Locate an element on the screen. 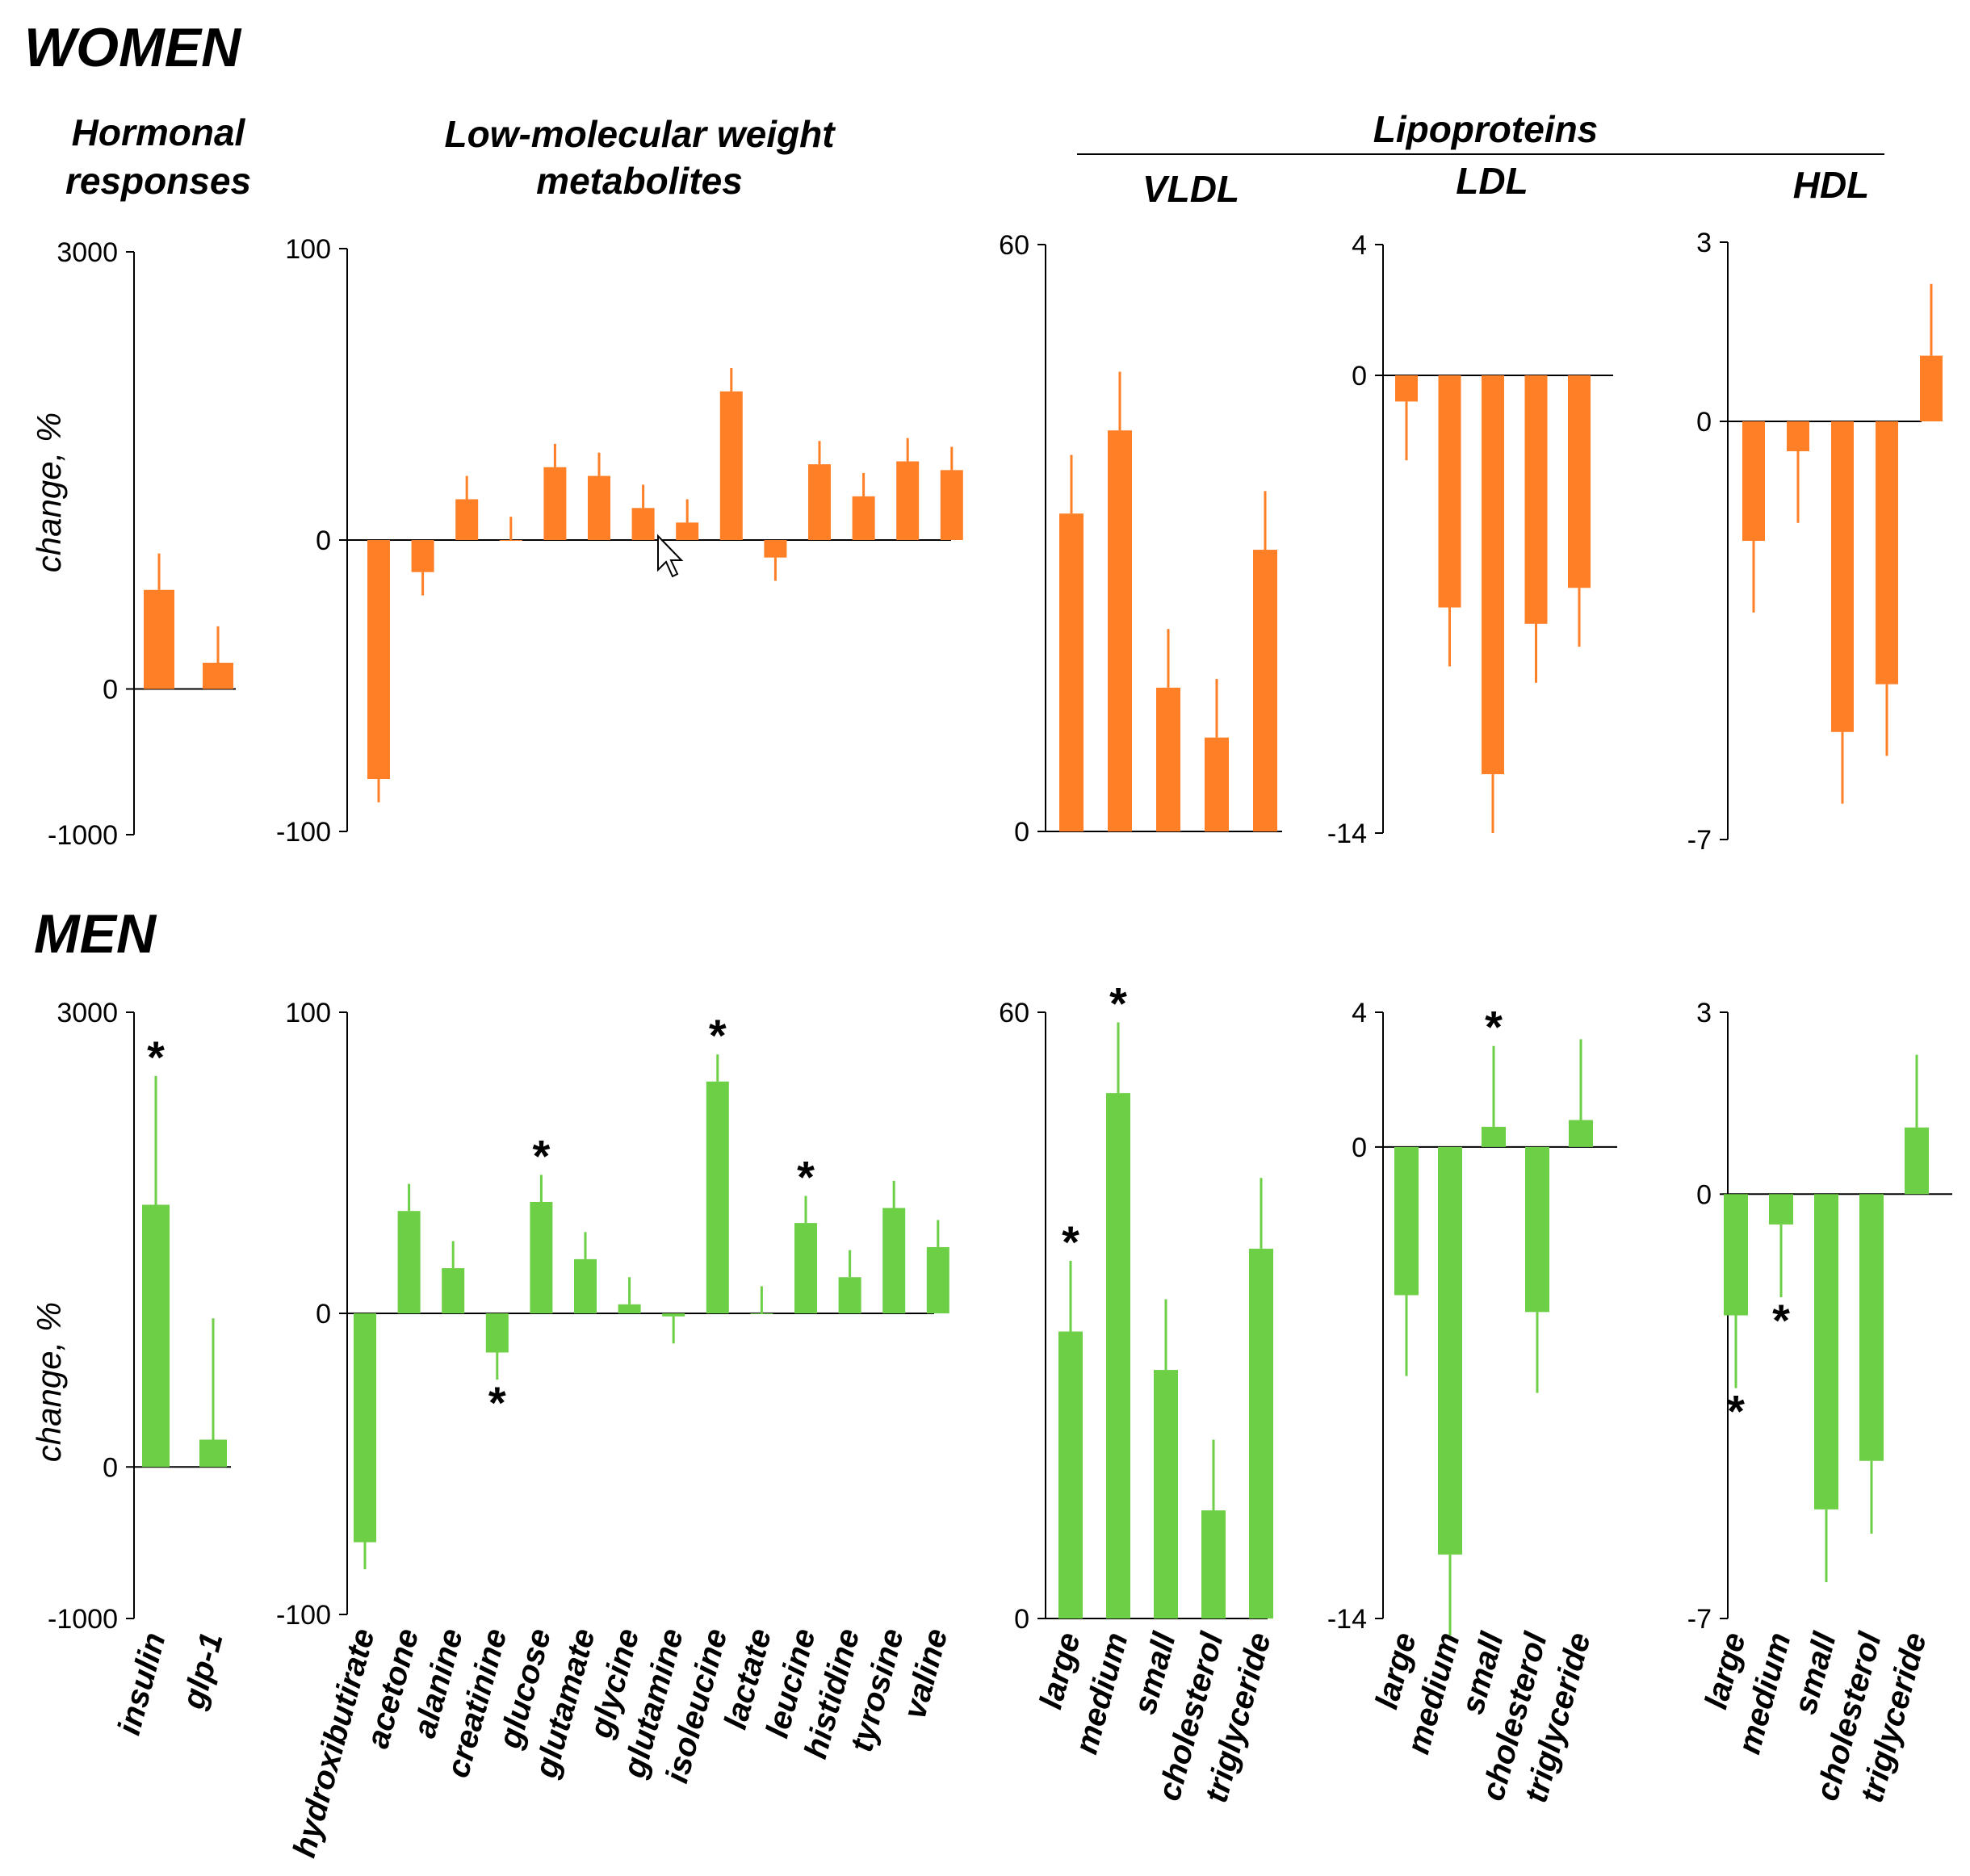 Image resolution: width=1970 pixels, height=1876 pixels. y-tick-label-w-metab: 0 is located at coordinates (323, 541).